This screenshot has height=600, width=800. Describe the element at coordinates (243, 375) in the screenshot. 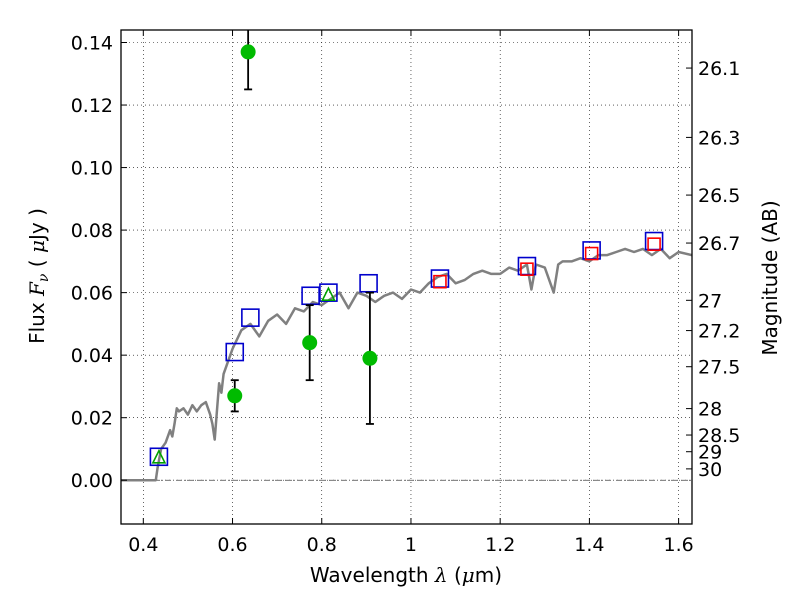

I see `series-model-bandpass-green-triangles-` at that location.